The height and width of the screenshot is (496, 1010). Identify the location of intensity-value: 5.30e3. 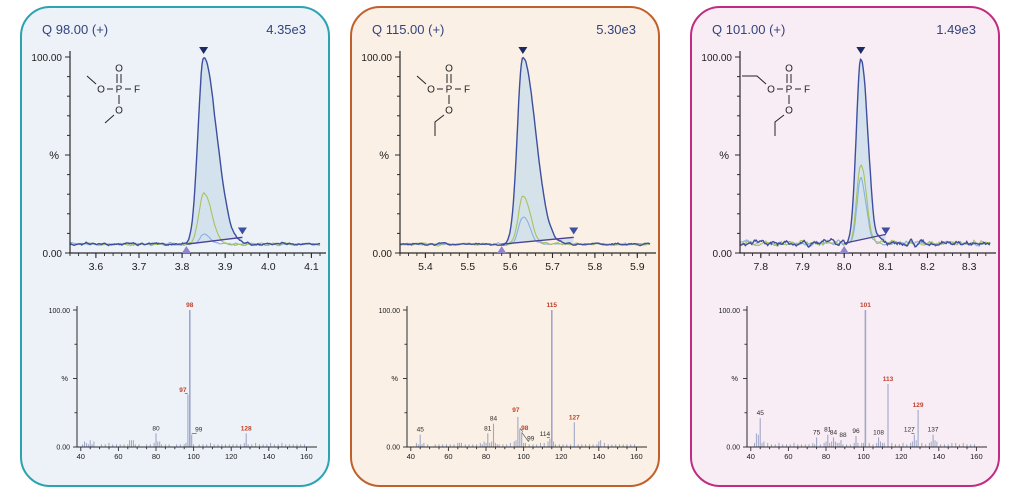
(616, 29).